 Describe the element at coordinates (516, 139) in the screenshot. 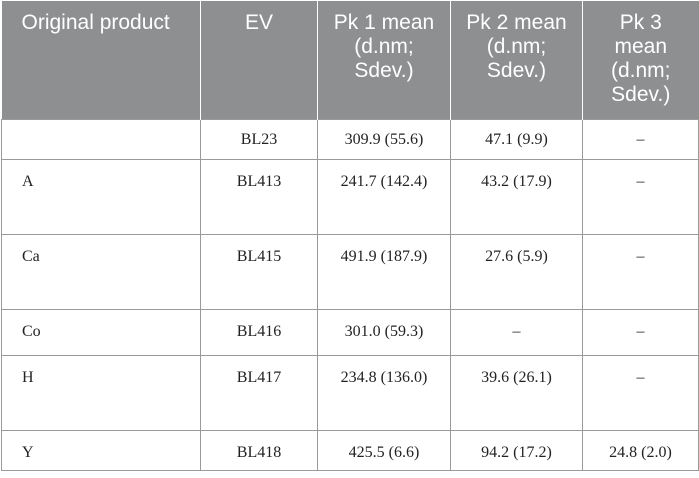

I see `cell-pk2: 47.1 (9.9)` at that location.